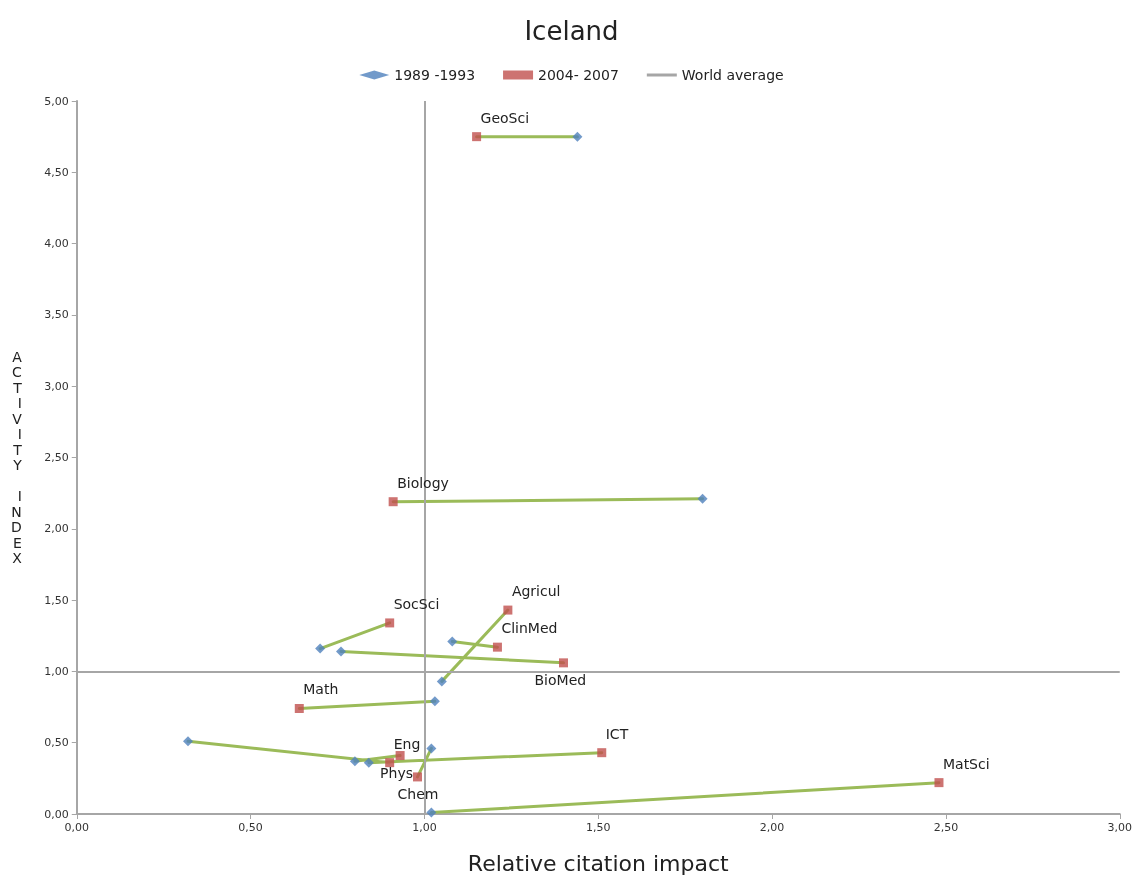 The width and height of the screenshot is (1143, 890). Describe the element at coordinates (1119, 827) in the screenshot. I see `x-tick-label: 3,00` at that location.